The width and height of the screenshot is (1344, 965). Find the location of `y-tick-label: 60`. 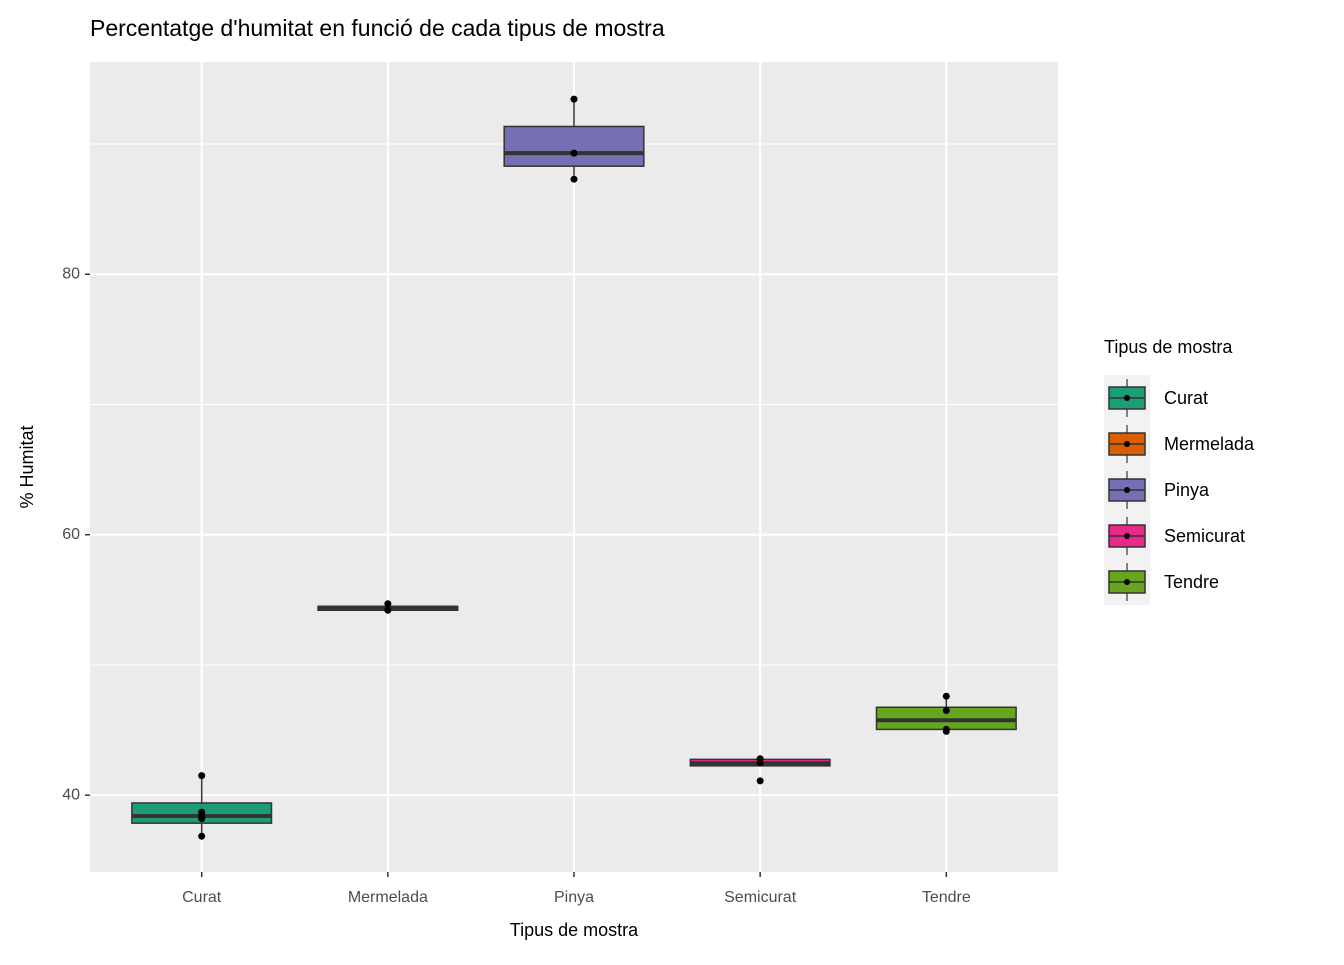

y-tick-label: 60 is located at coordinates (71, 534).